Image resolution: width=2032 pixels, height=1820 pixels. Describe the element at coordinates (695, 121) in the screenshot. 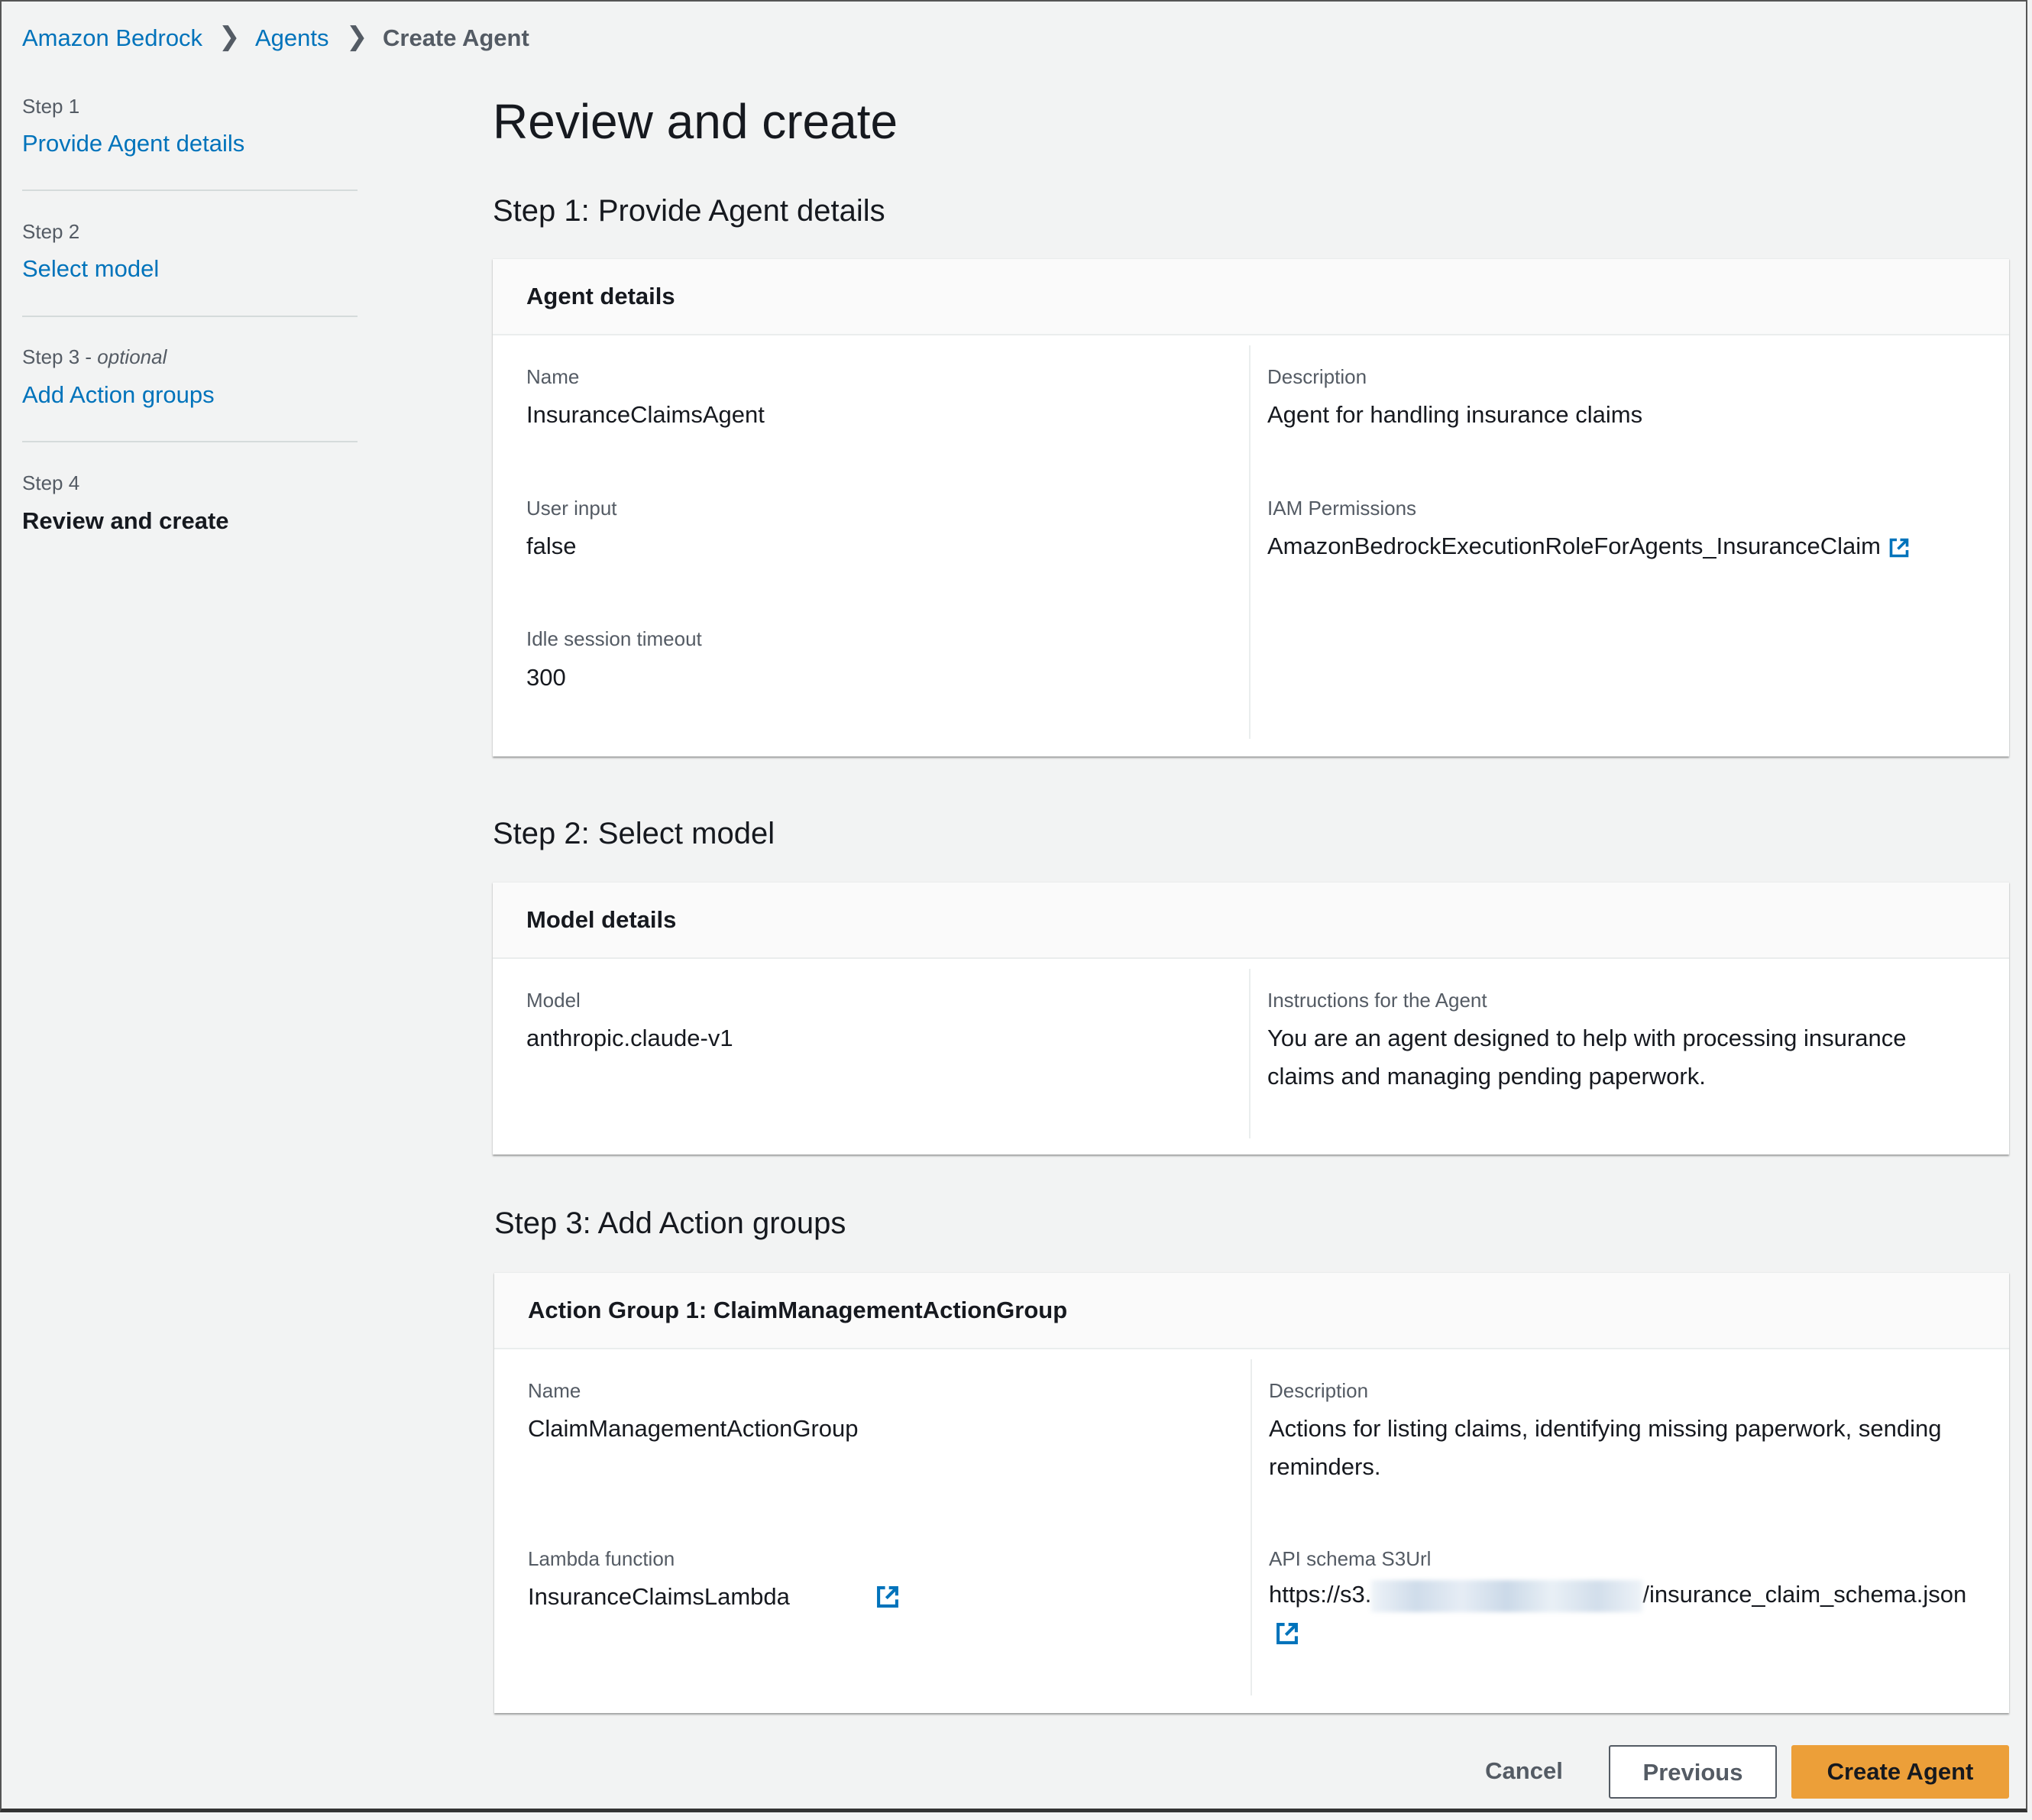

I see `page-title: Review and create` at that location.